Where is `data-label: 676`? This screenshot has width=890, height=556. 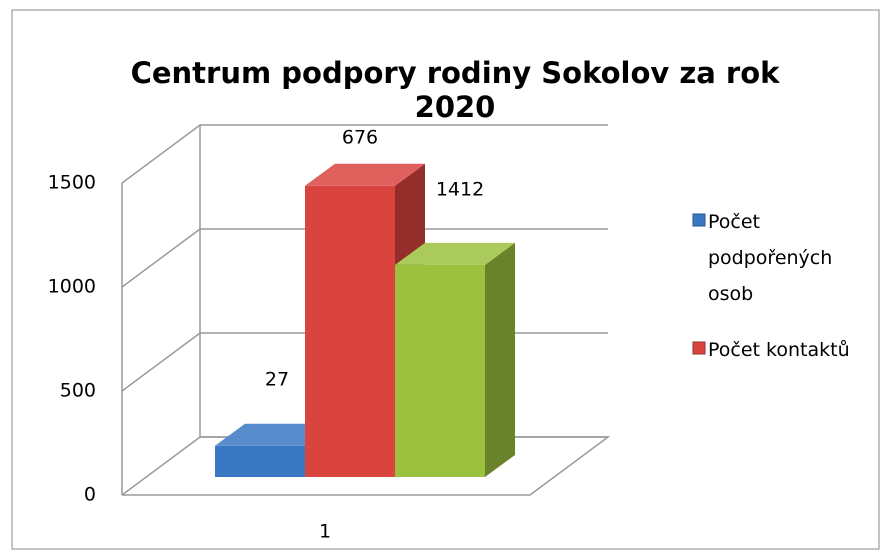 data-label: 676 is located at coordinates (360, 138).